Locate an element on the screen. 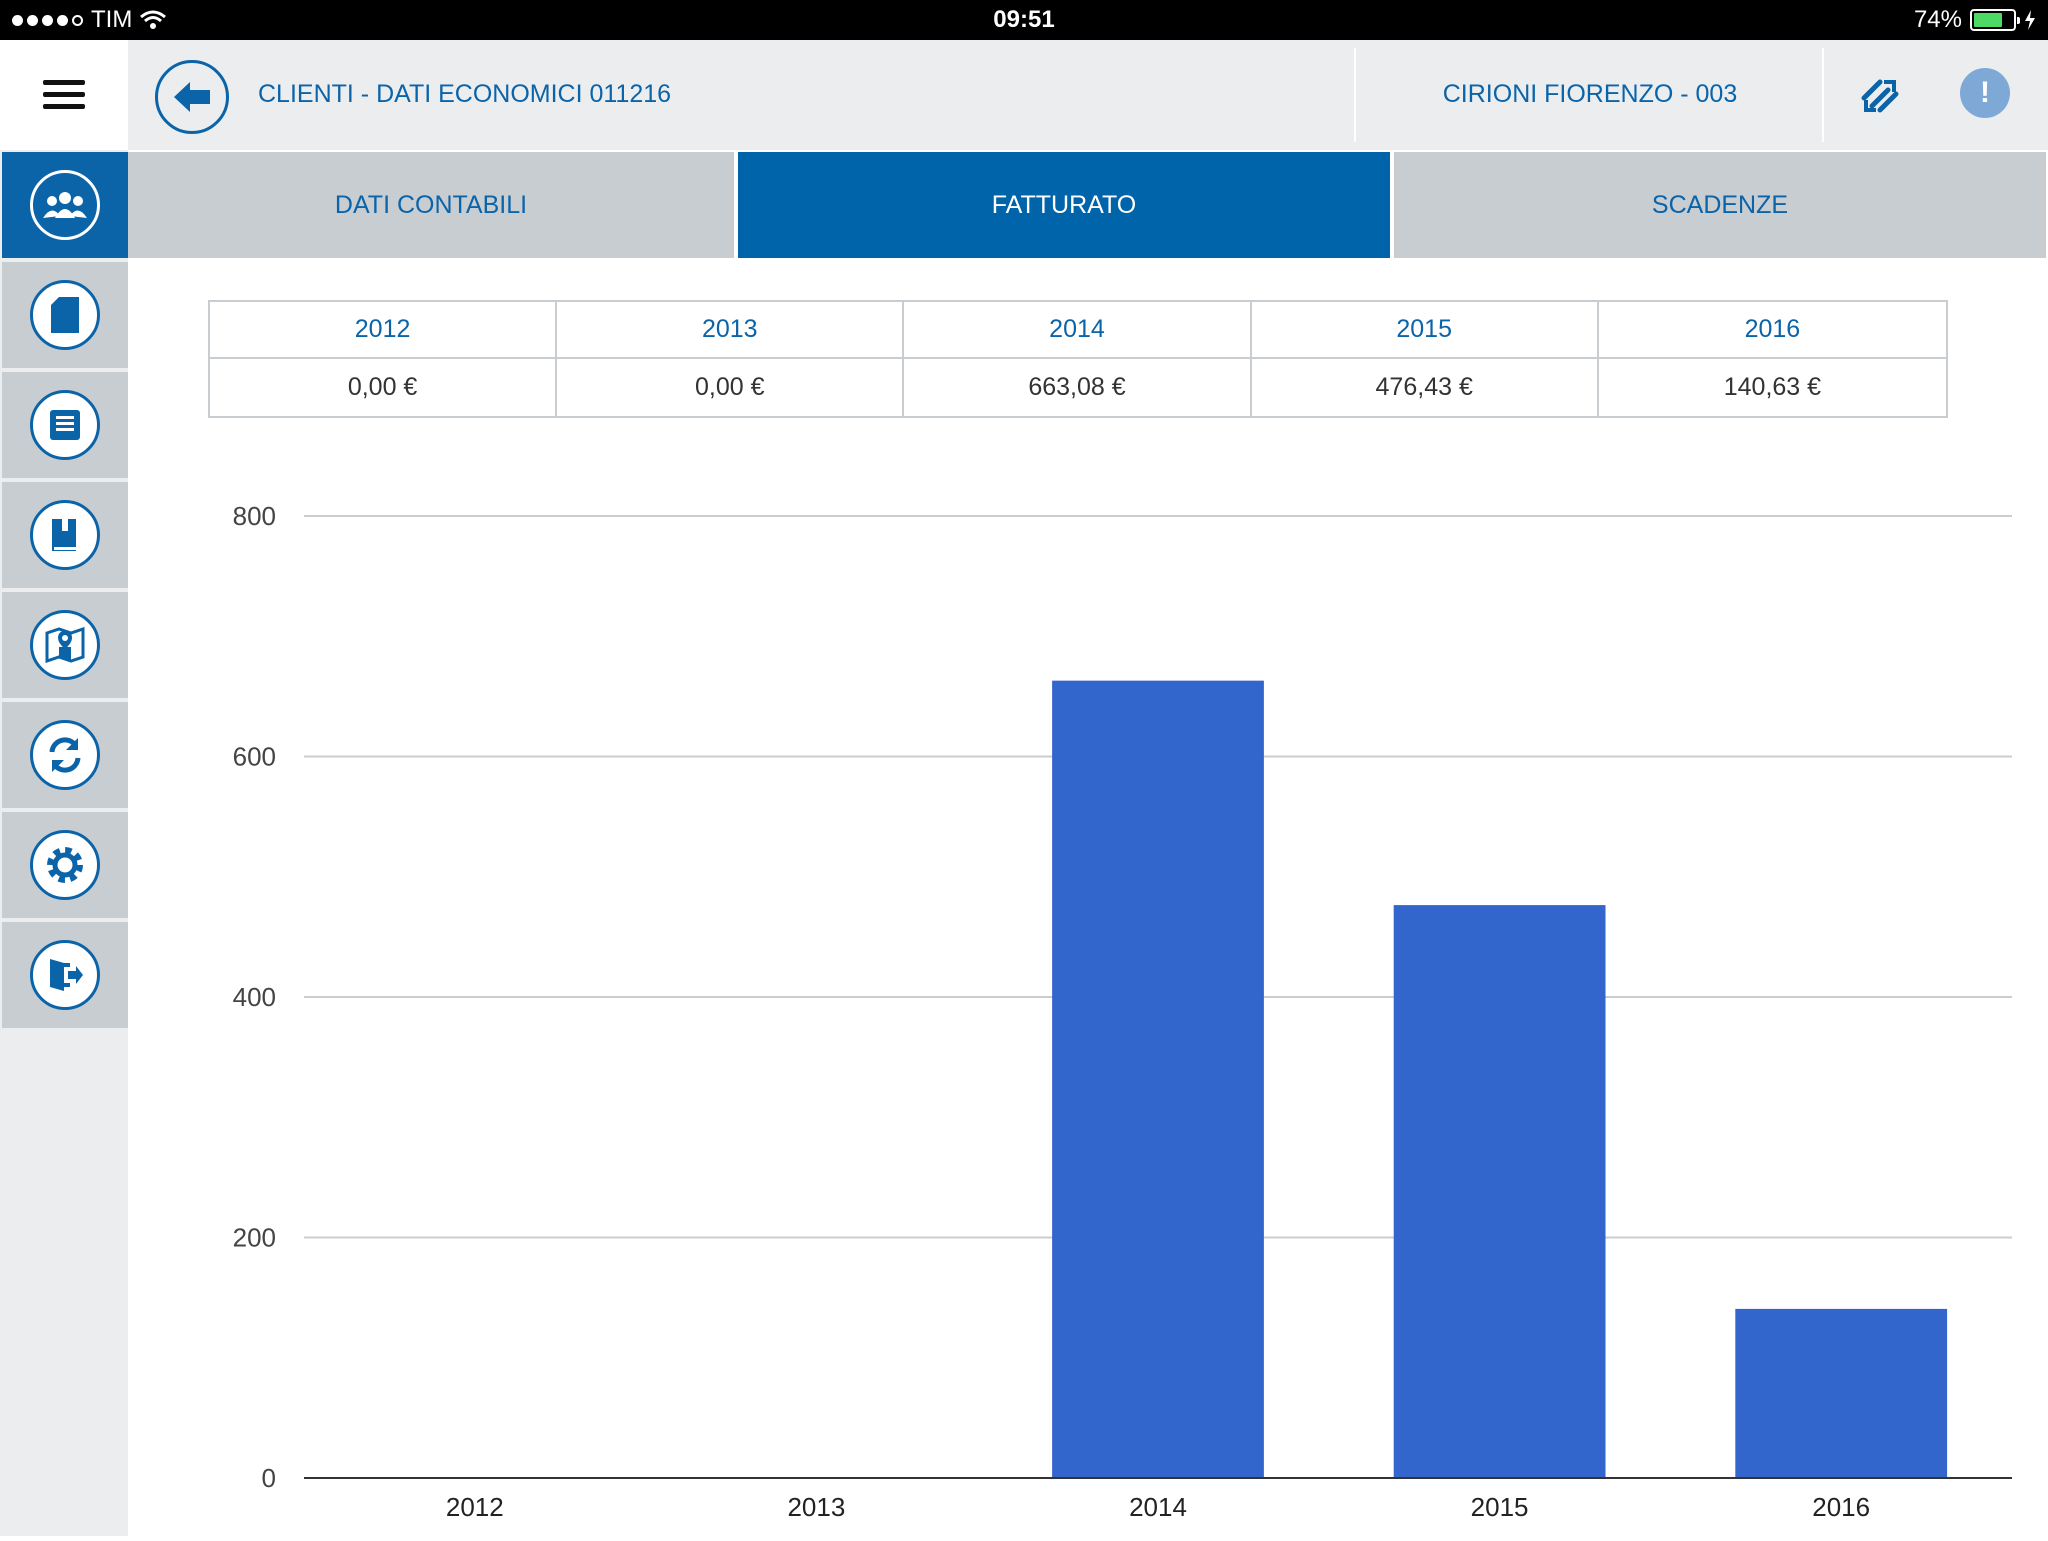 This screenshot has height=1541, width=2048. clients-icon is located at coordinates (65, 205).